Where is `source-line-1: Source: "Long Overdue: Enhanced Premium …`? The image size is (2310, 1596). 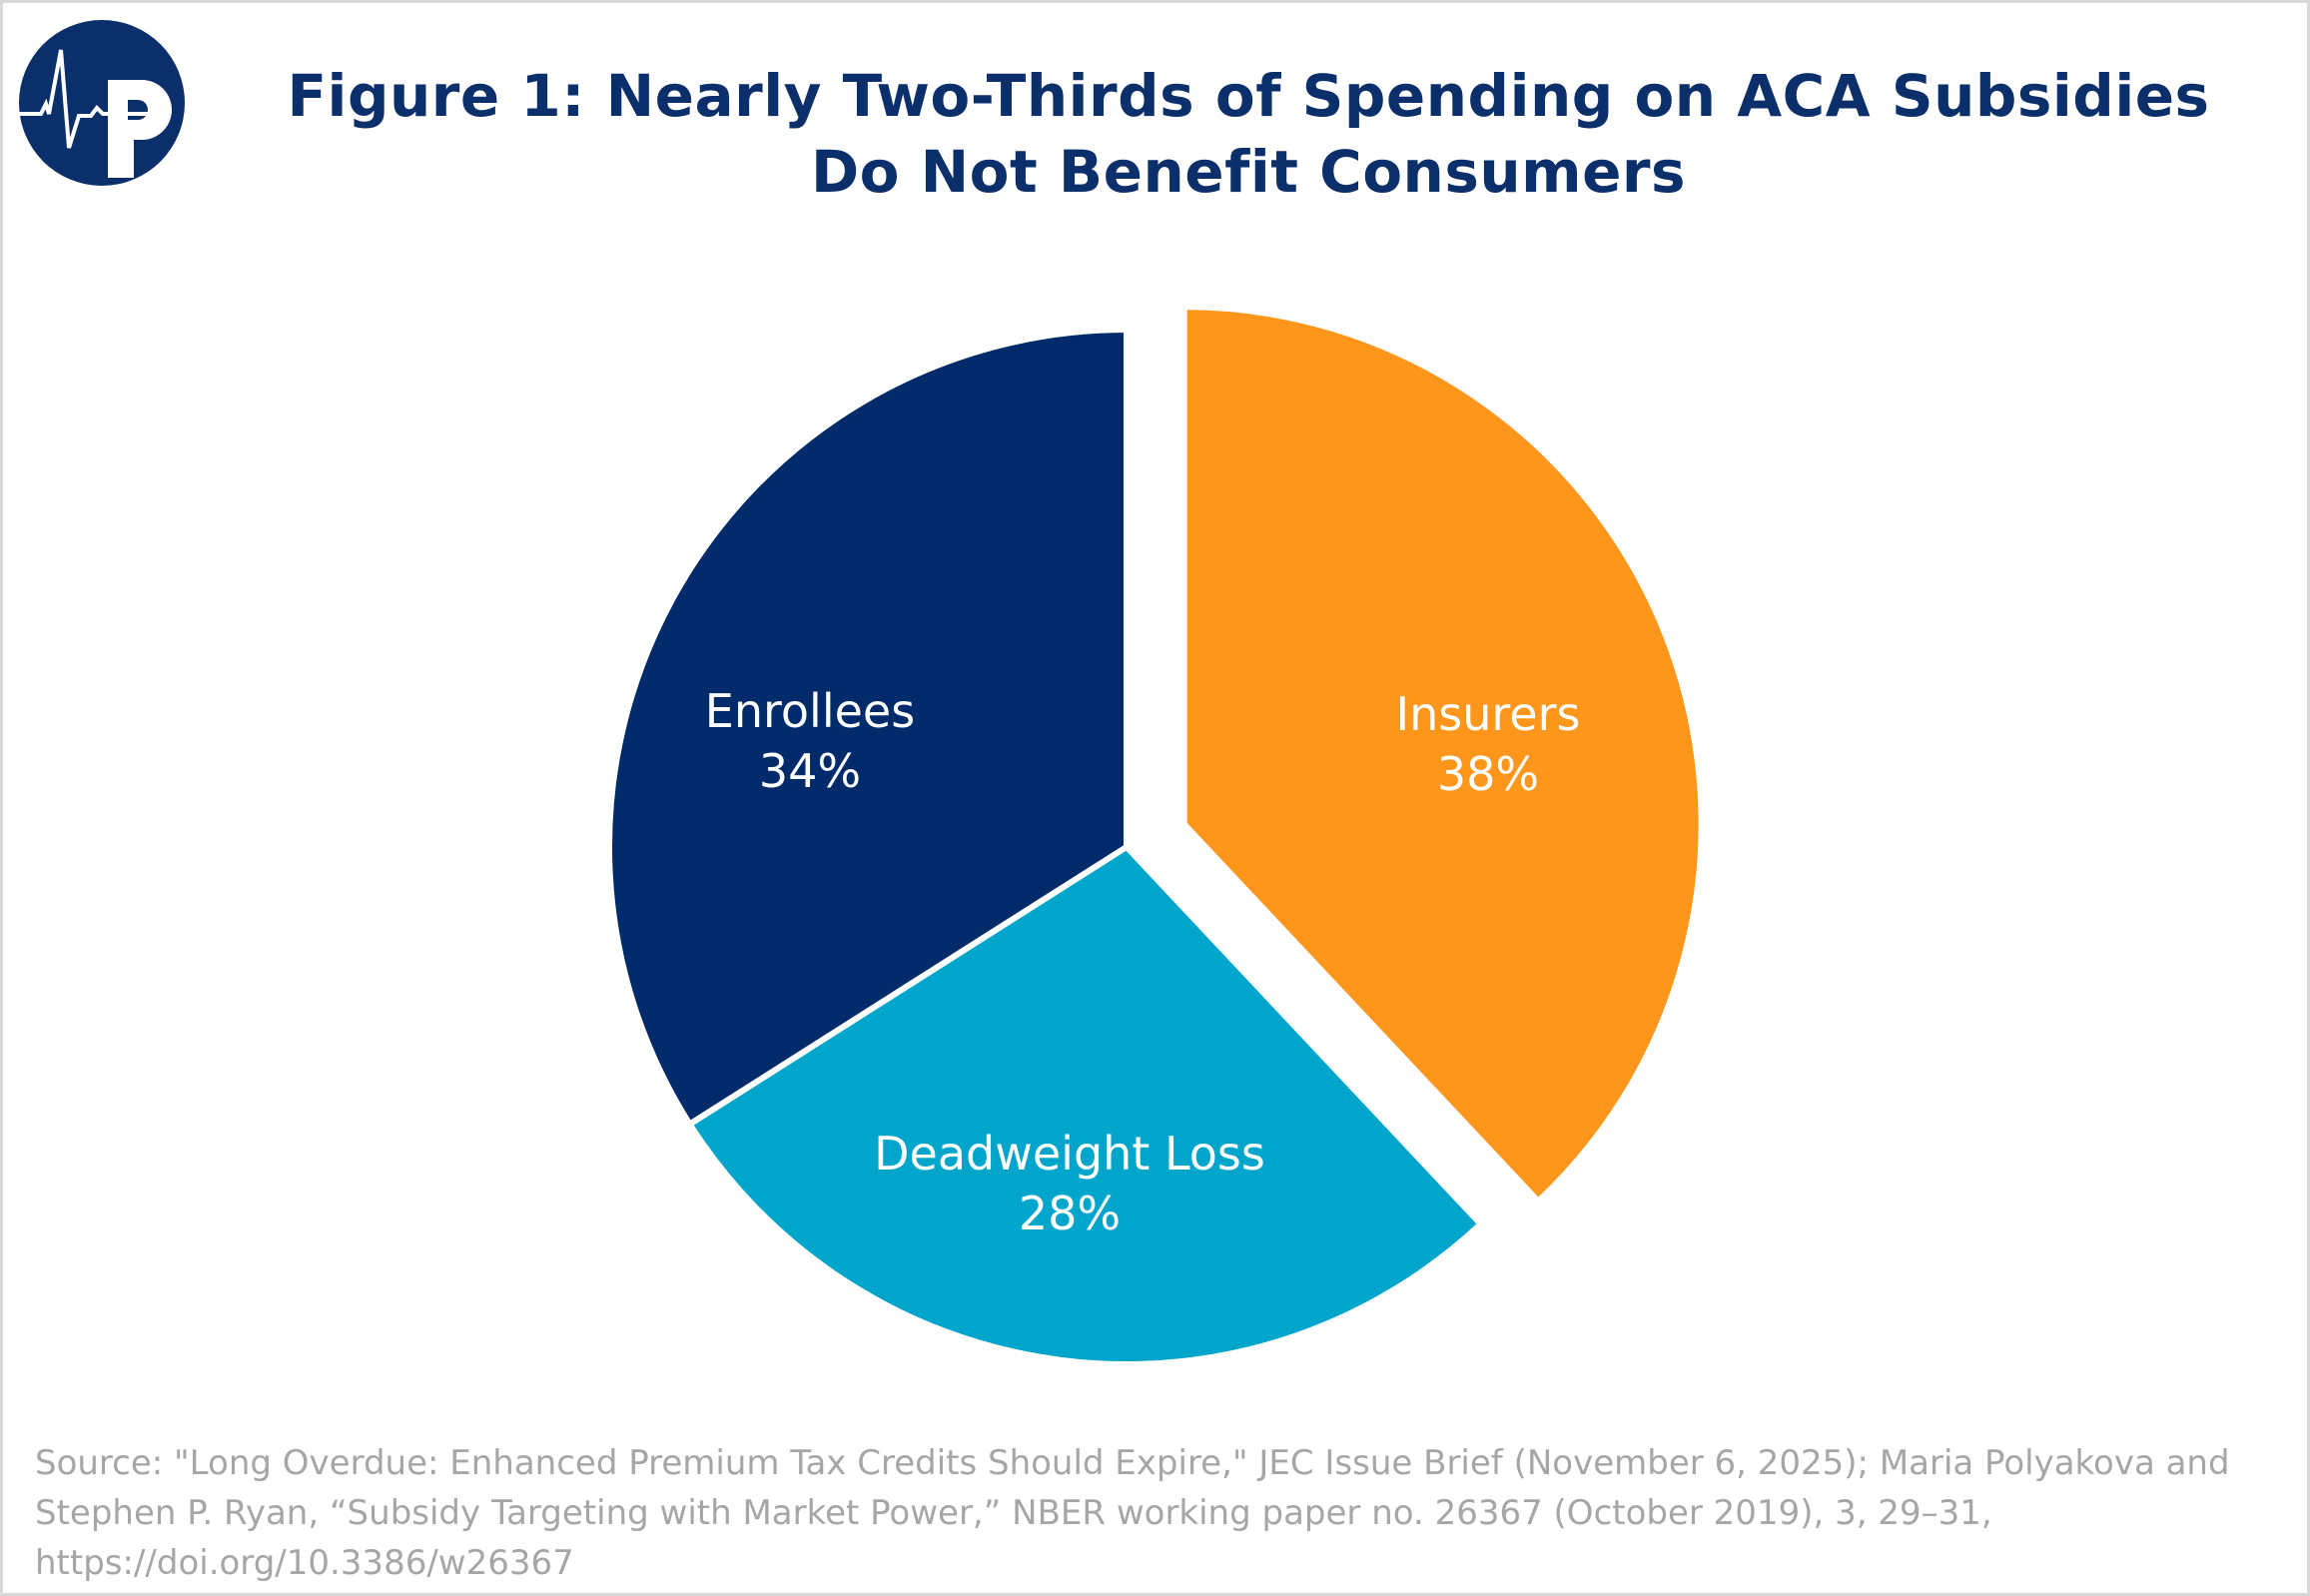 source-line-1: Source: "Long Overdue: Enhanced Premium … is located at coordinates (1133, 1463).